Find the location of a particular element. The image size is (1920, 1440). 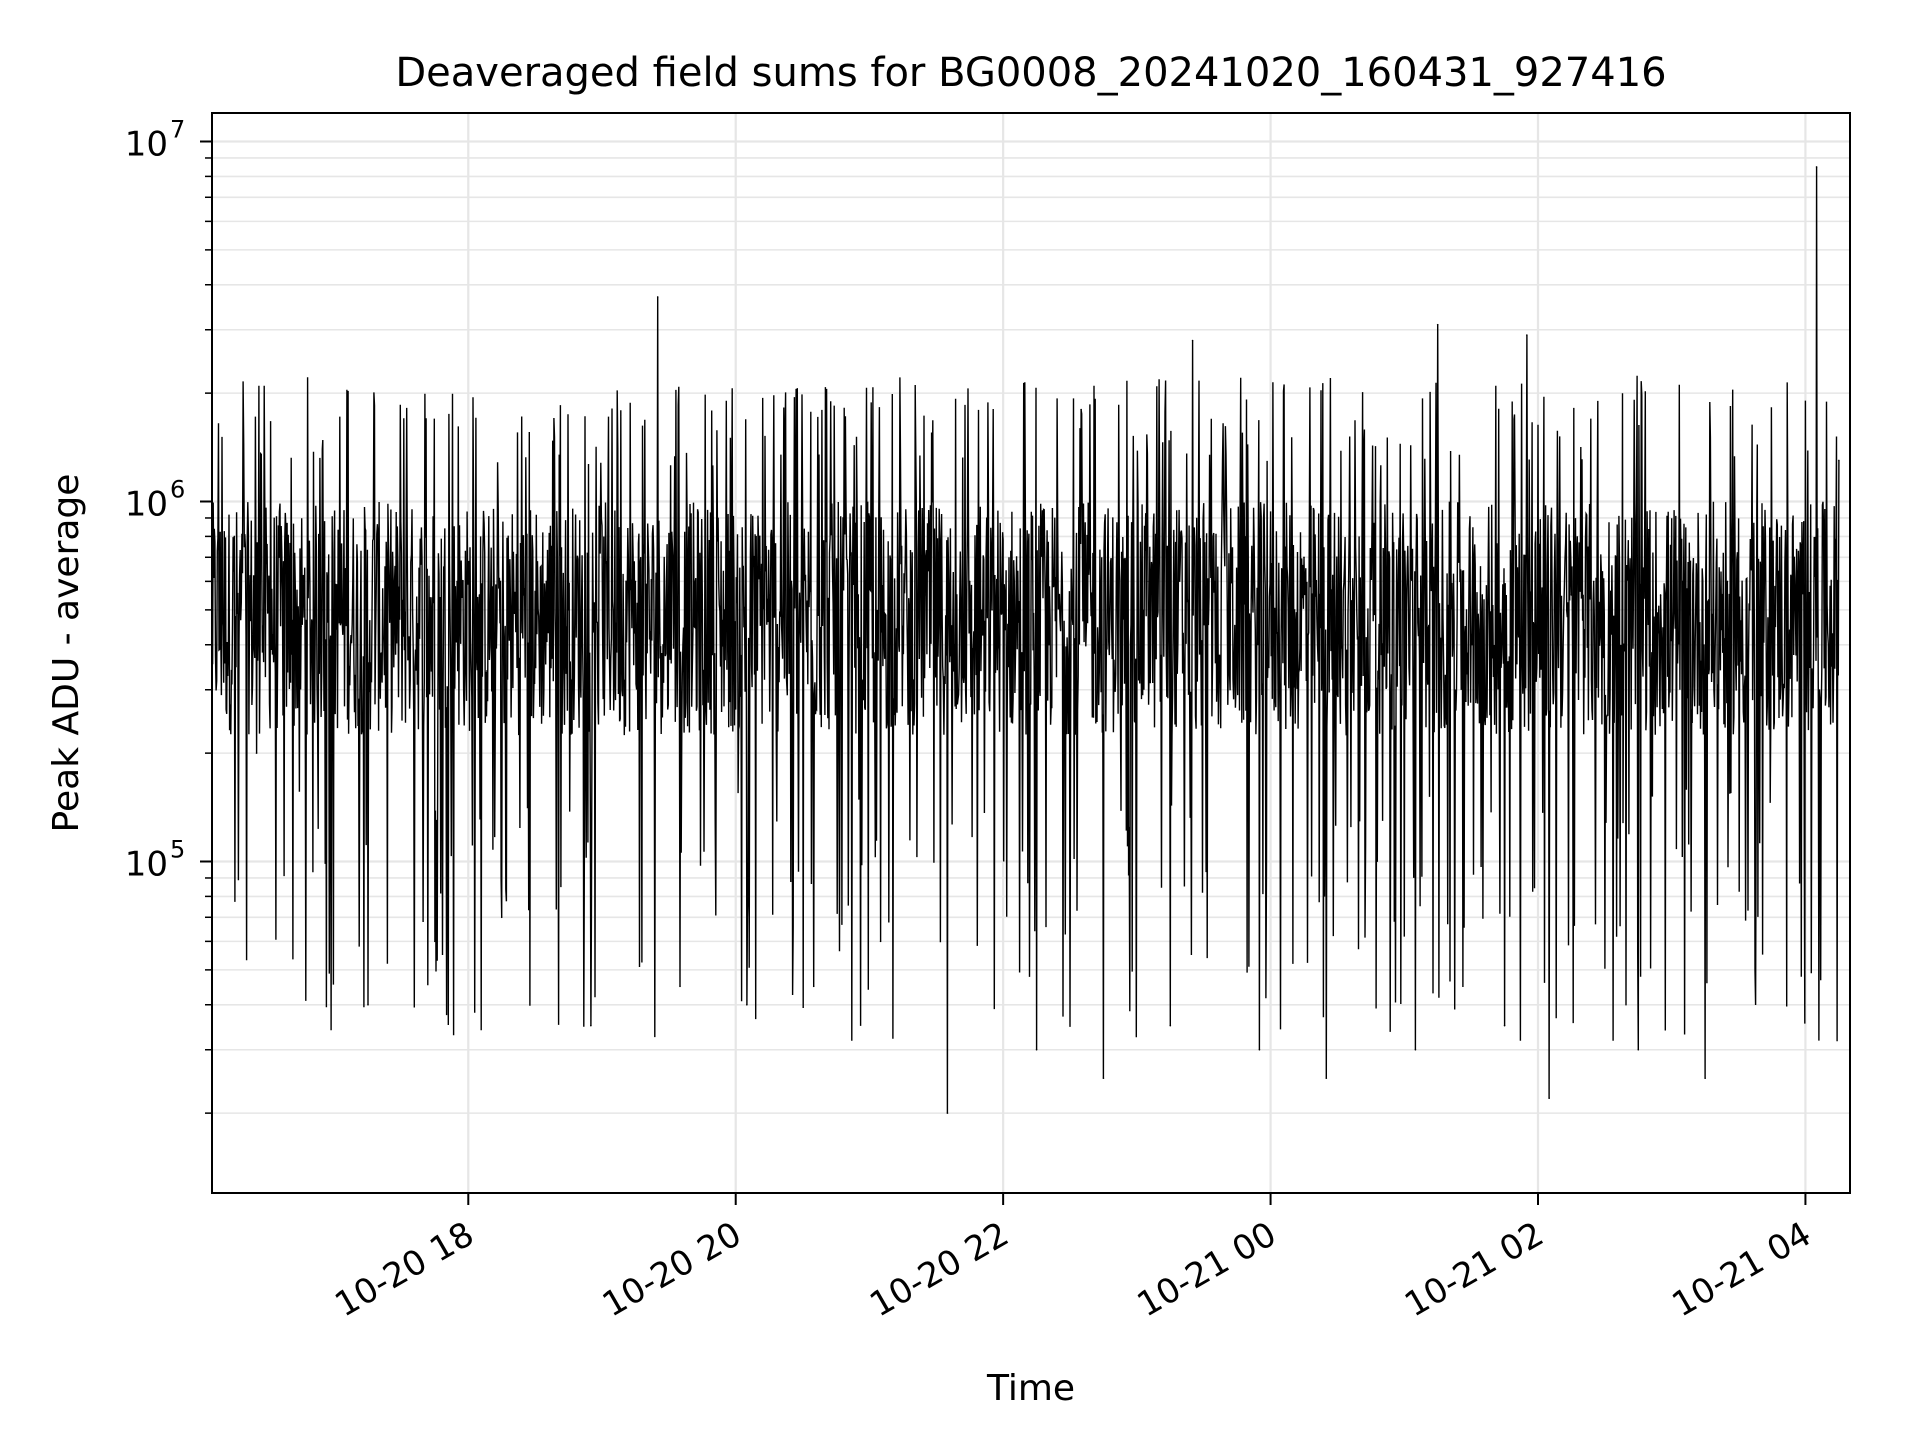

y-axis-label: Peak ADU - average is located at coordinates (66, 653).